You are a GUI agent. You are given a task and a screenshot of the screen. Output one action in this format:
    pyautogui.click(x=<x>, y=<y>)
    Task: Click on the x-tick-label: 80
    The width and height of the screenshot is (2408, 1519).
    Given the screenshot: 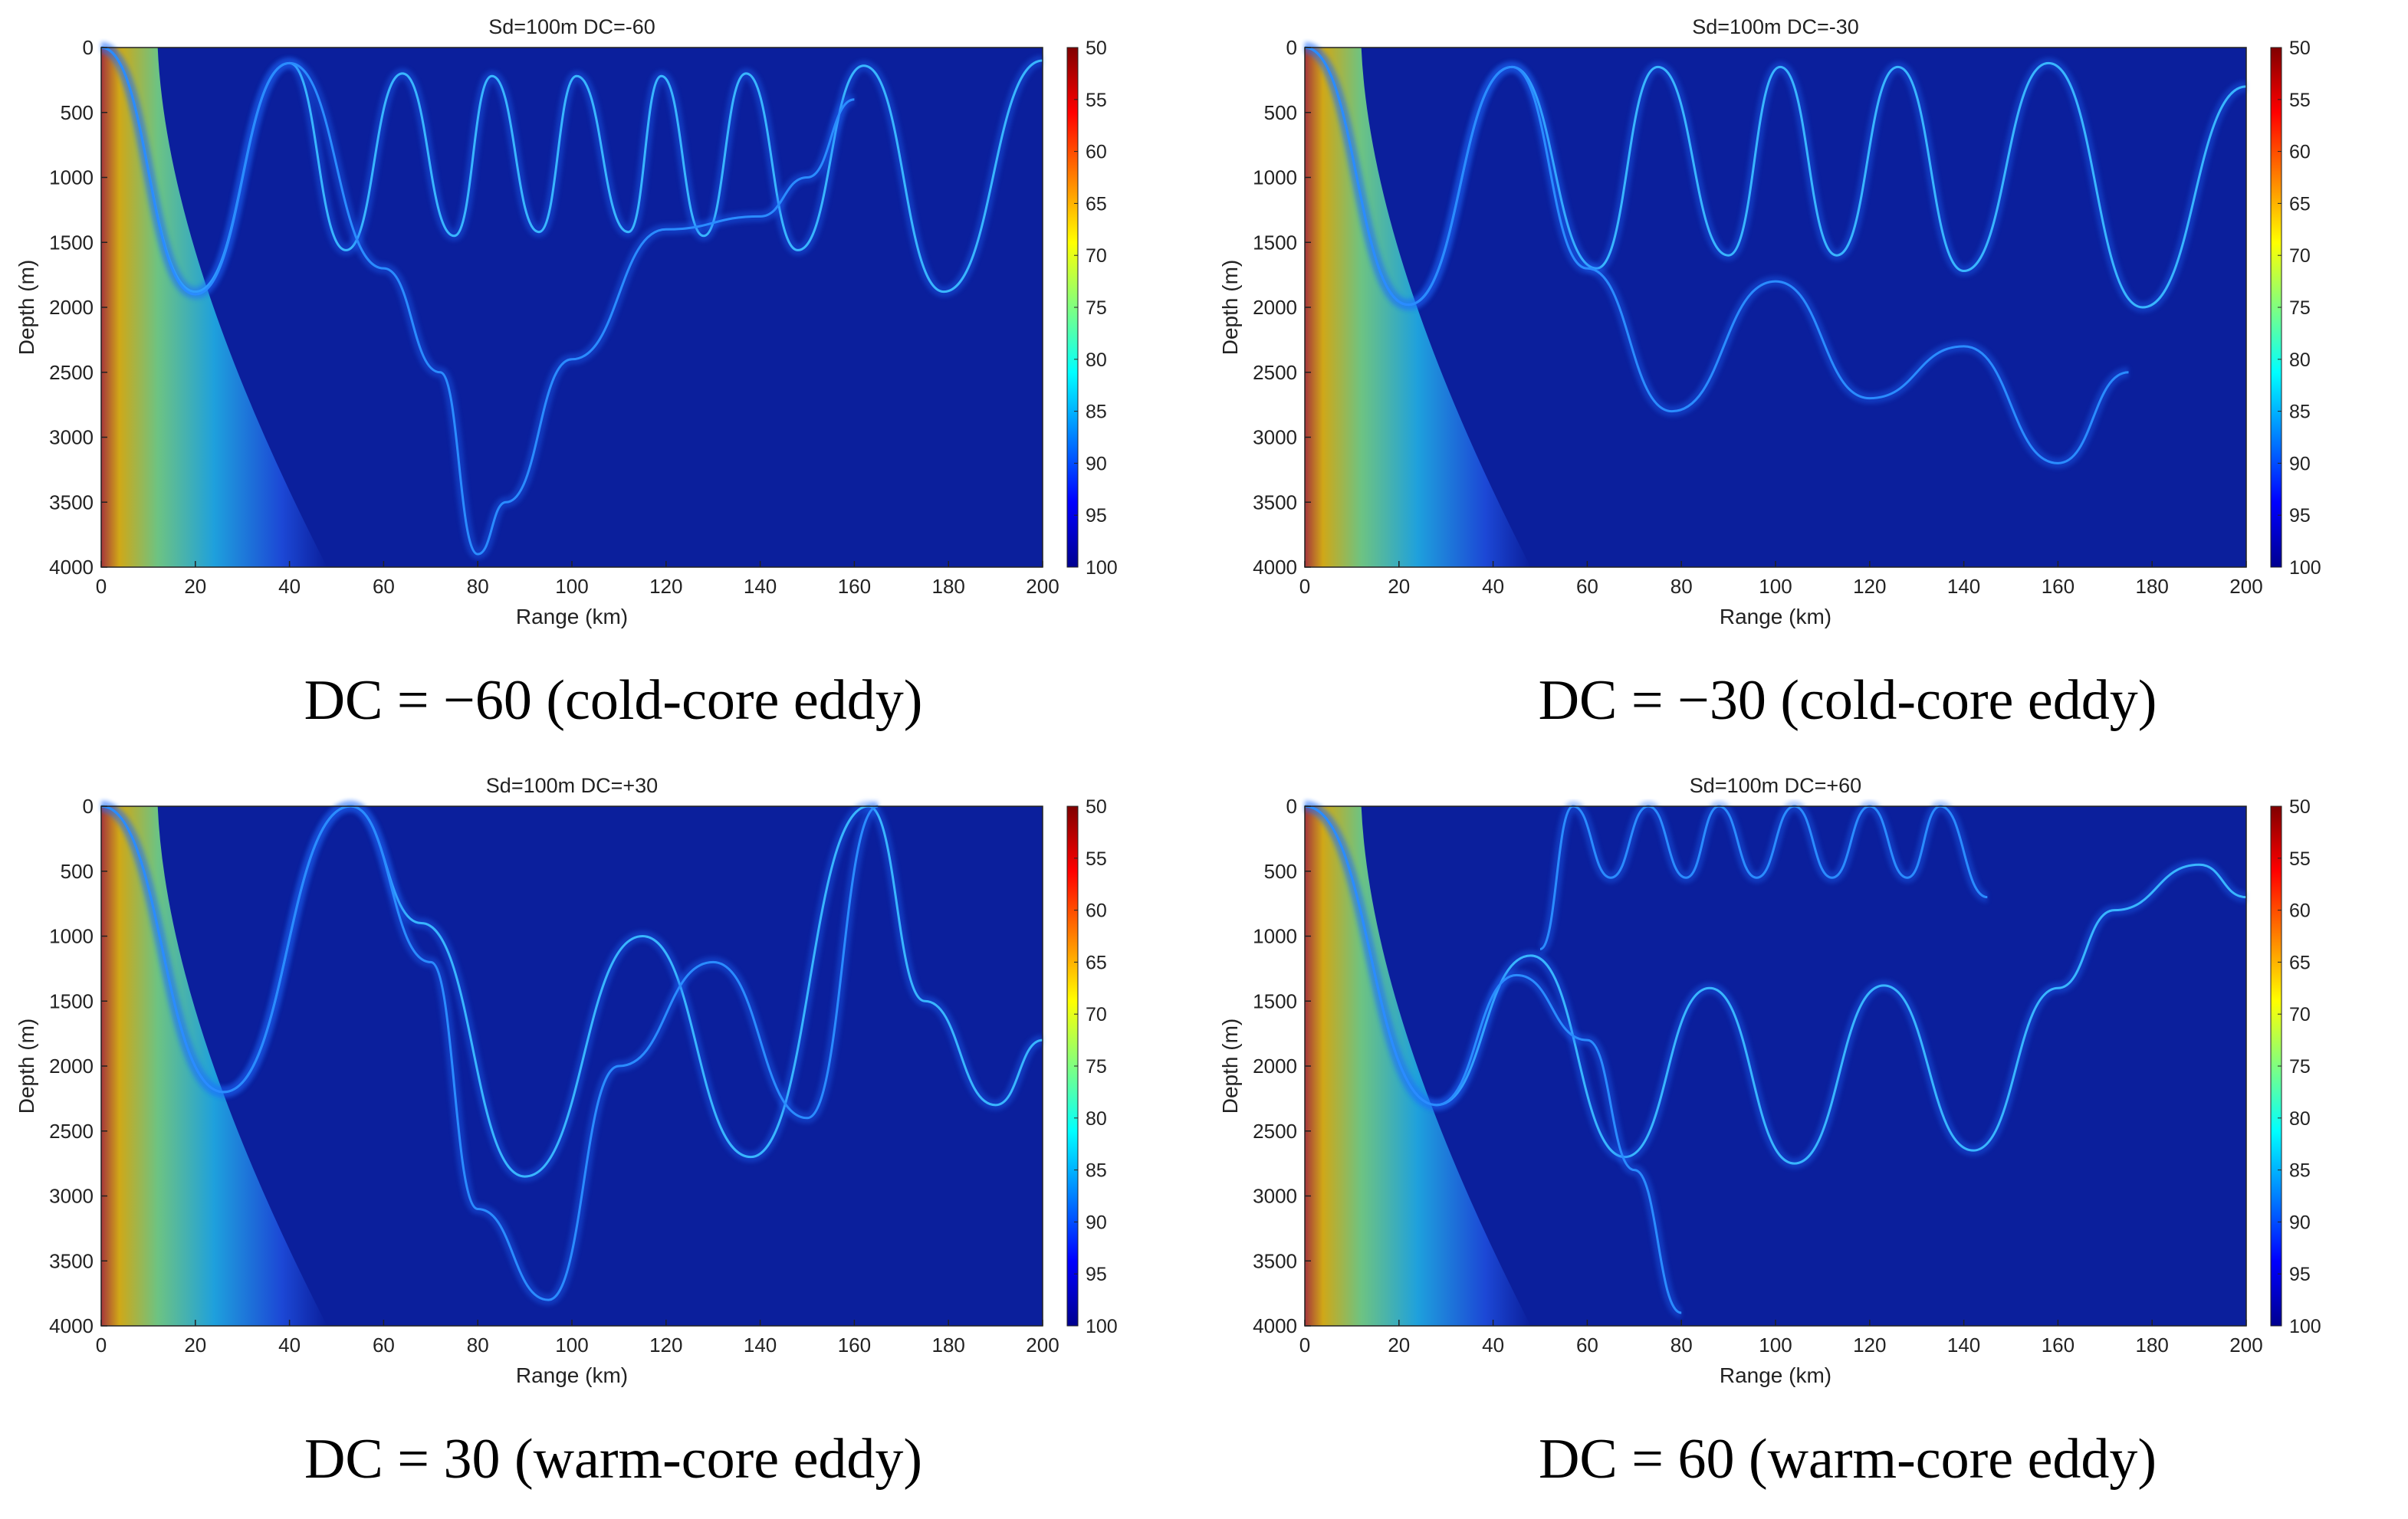 What is the action you would take?
    pyautogui.click(x=1682, y=1345)
    